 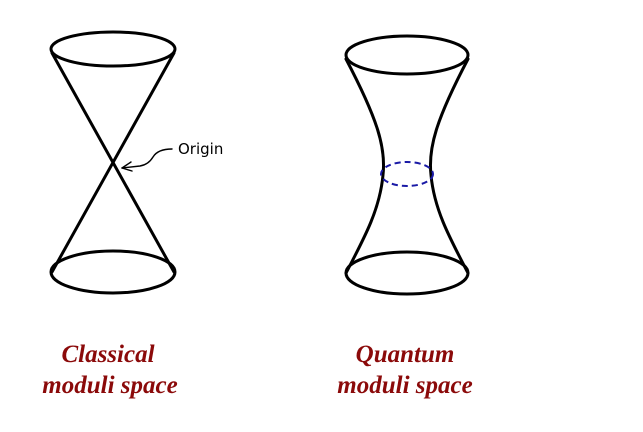 What do you see at coordinates (407, 55) in the screenshot?
I see `quantum-top-rim` at bounding box center [407, 55].